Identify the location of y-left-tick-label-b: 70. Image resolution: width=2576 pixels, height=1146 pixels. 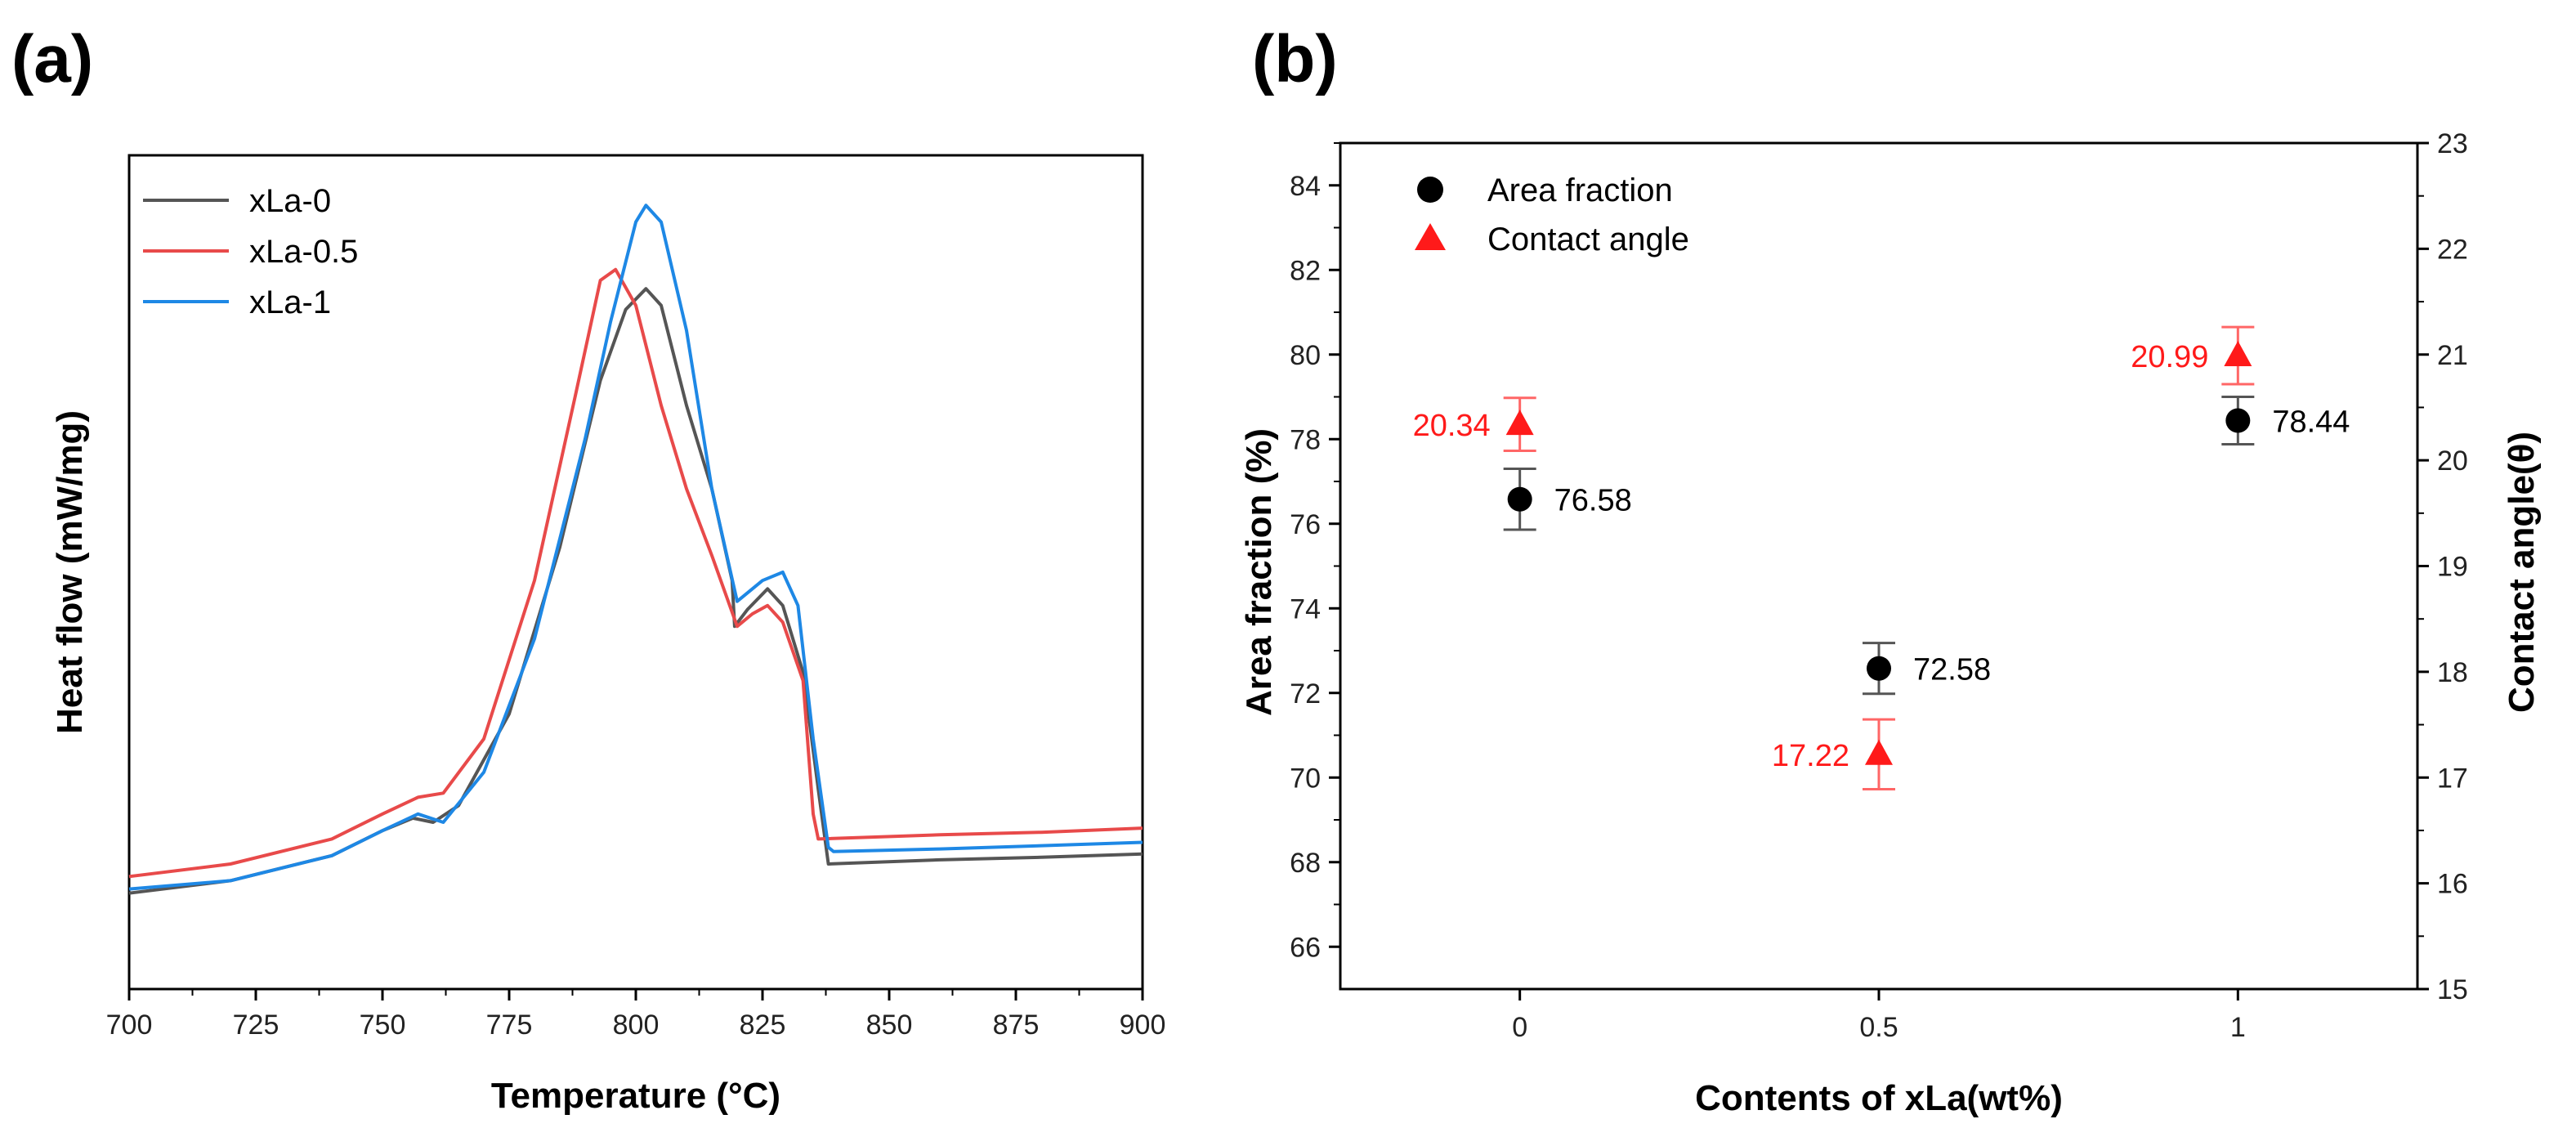
(1305, 779).